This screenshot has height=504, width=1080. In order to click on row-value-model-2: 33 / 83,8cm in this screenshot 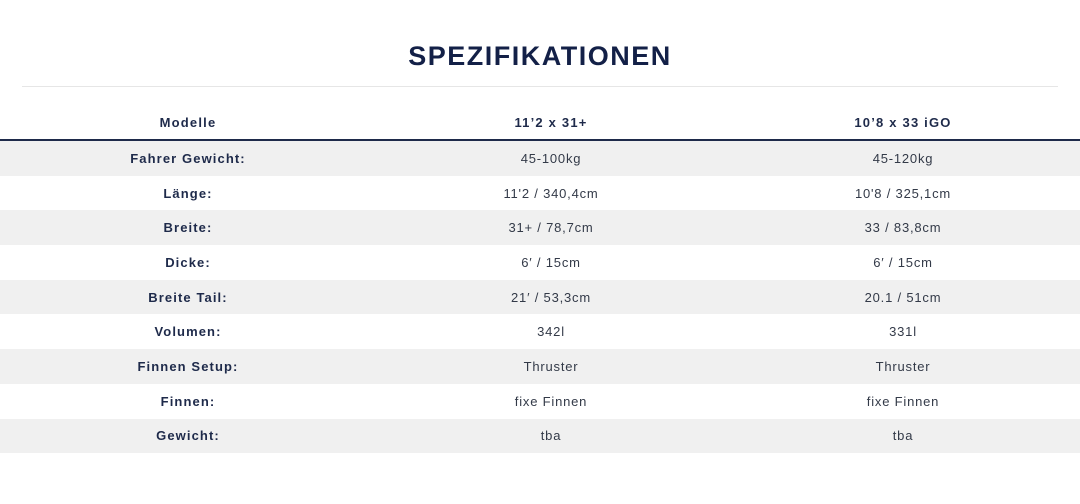, I will do `click(903, 228)`.